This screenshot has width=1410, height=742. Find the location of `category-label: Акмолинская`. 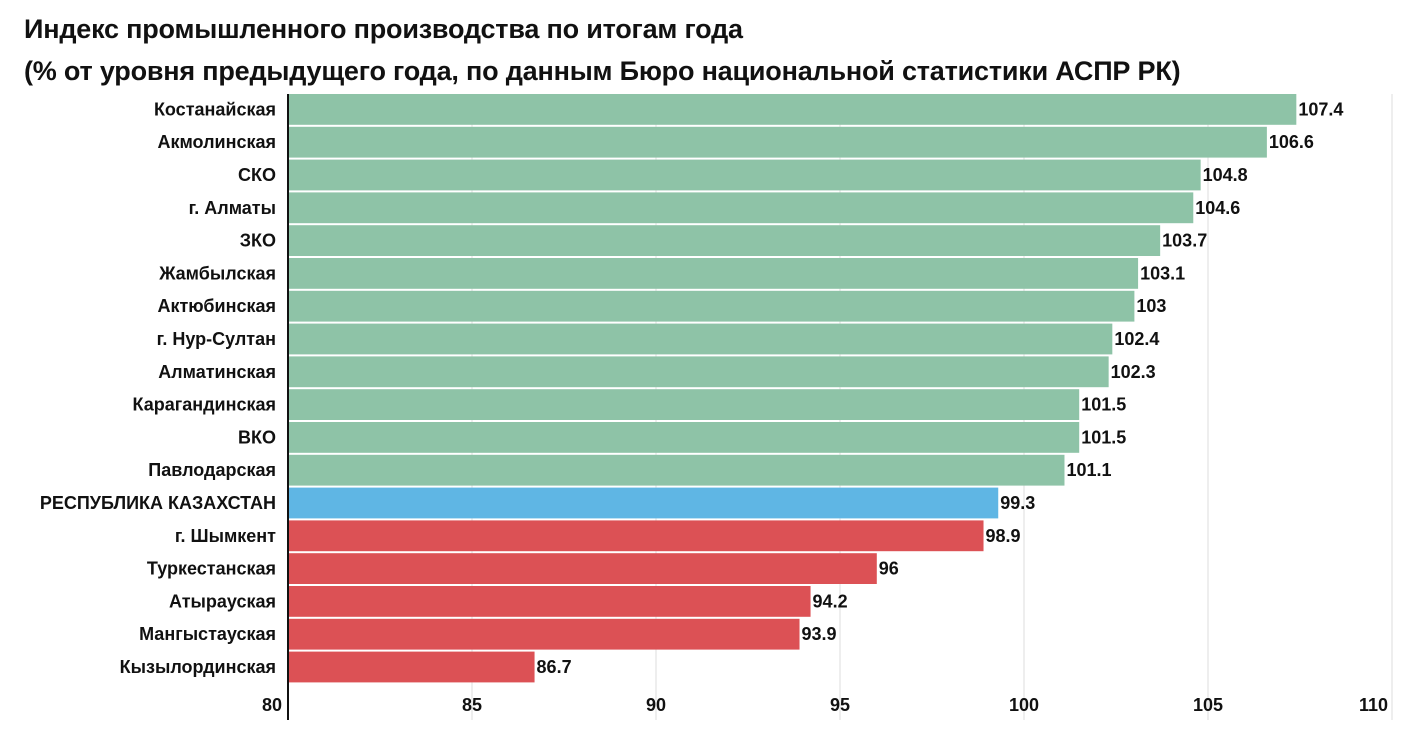

category-label: Акмолинская is located at coordinates (216, 142).